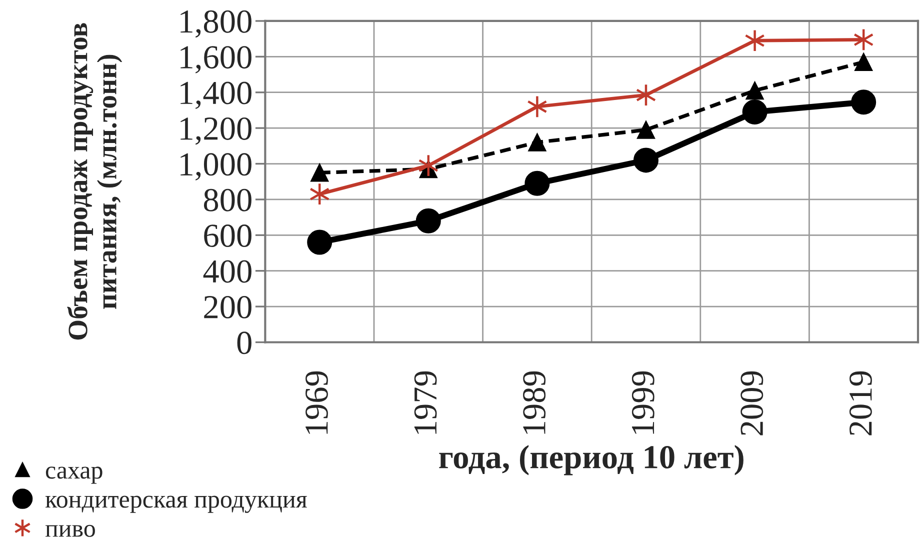  What do you see at coordinates (317, 402) in the screenshot?
I see `x-tick-label: 1969` at bounding box center [317, 402].